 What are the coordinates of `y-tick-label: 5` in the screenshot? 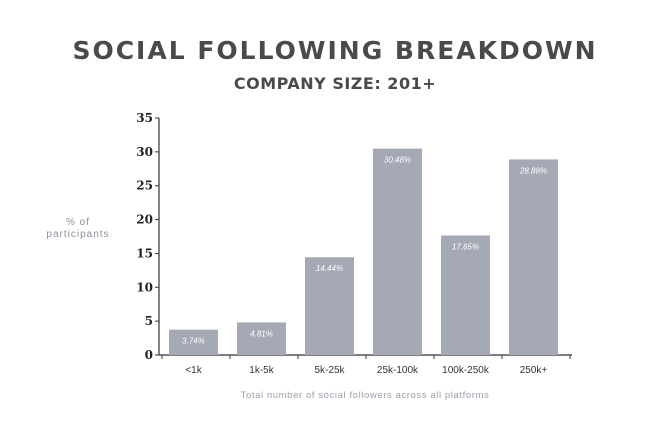 It's located at (149, 321).